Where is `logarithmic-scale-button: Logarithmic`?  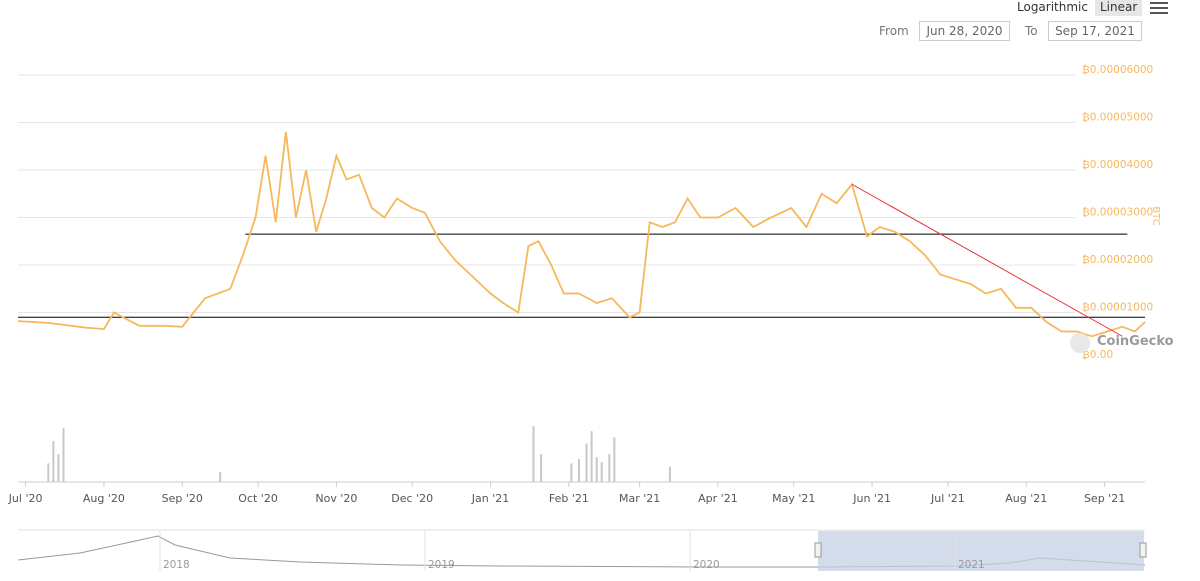
logarithmic-scale-button: Logarithmic is located at coordinates (1052, 7).